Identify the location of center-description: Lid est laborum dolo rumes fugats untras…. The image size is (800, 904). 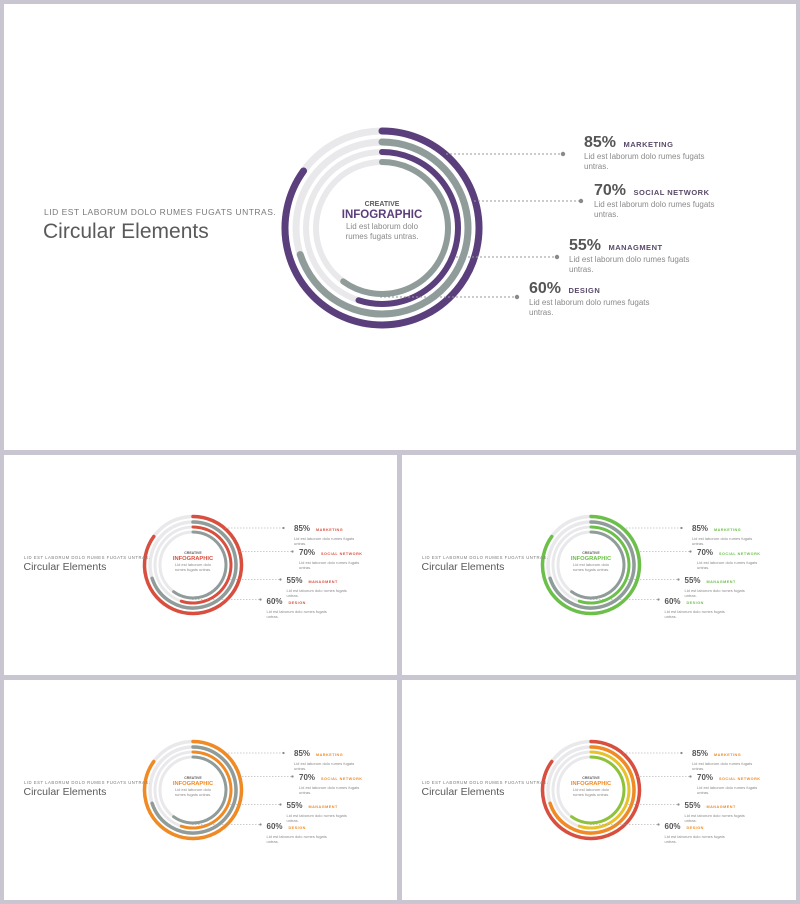
(591, 567).